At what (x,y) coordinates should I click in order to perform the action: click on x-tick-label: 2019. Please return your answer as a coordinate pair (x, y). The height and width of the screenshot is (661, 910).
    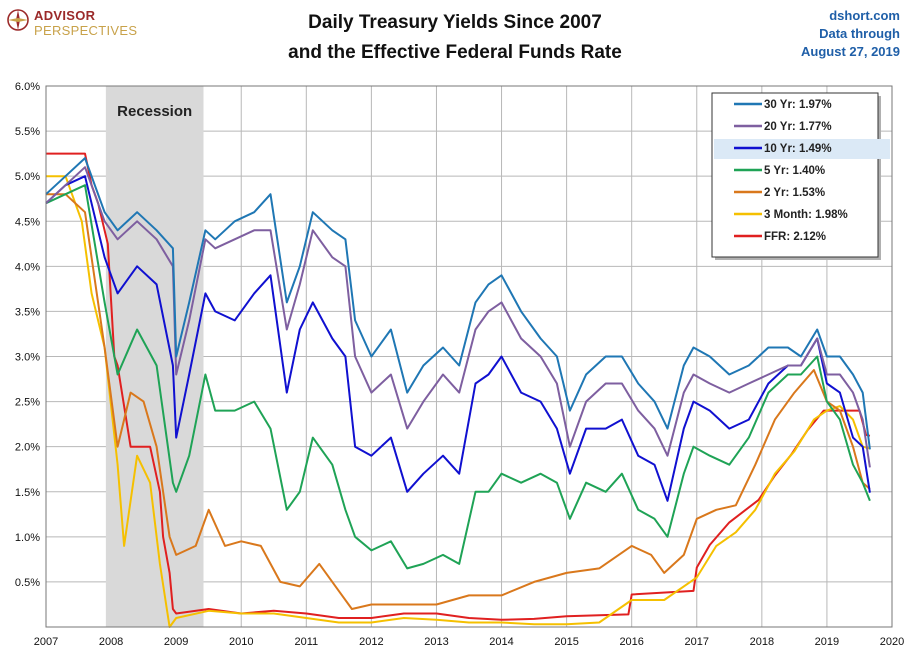
    Looking at the image, I should click on (827, 642).